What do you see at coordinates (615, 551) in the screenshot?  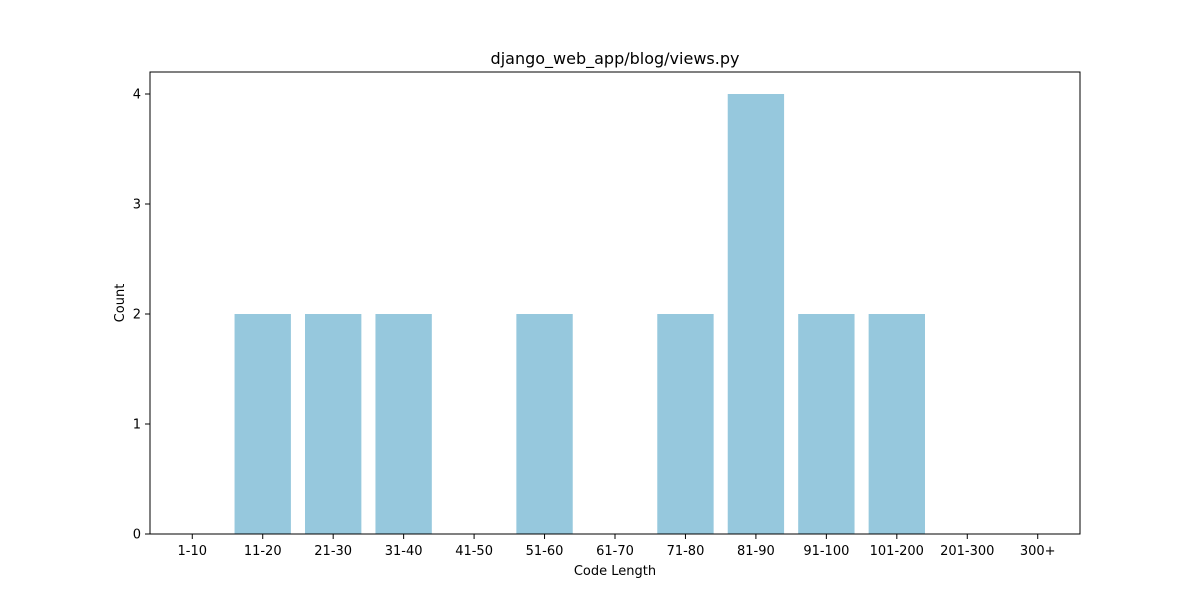 I see `x-tick-label: 61-70` at bounding box center [615, 551].